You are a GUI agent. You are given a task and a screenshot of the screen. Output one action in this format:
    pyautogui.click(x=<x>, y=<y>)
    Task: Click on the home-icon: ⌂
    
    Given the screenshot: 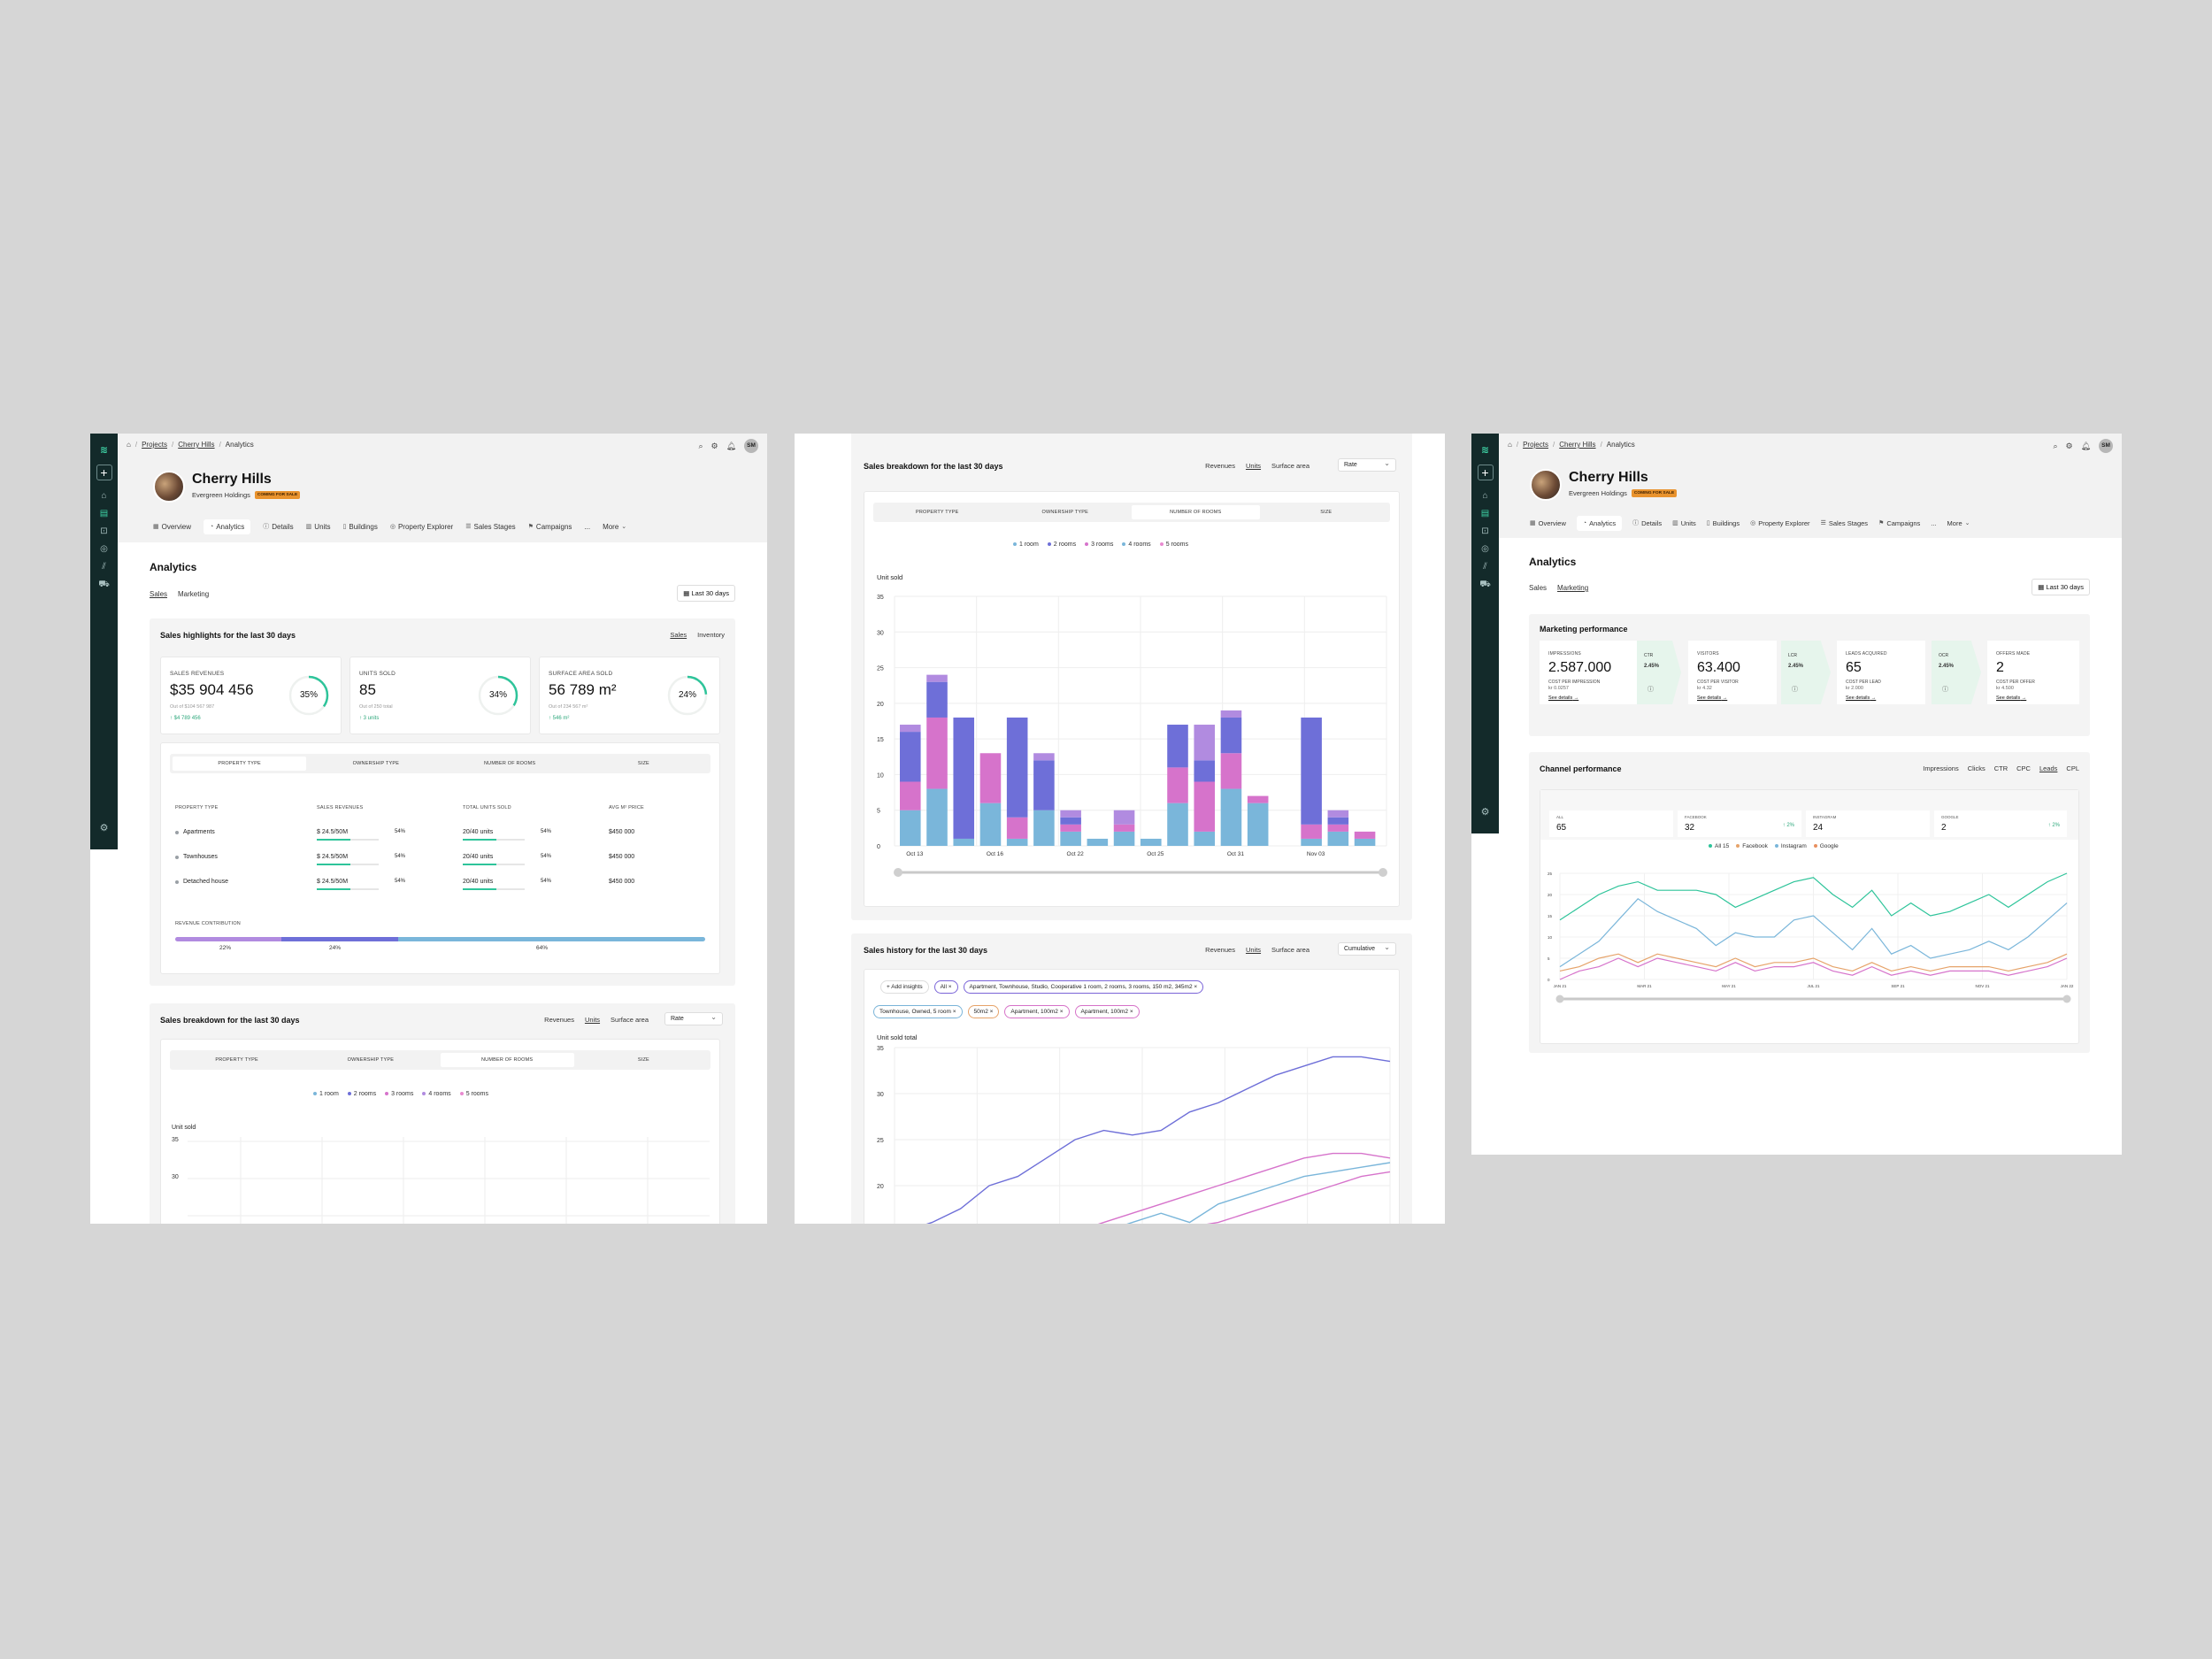 What is the action you would take?
    pyautogui.click(x=104, y=496)
    